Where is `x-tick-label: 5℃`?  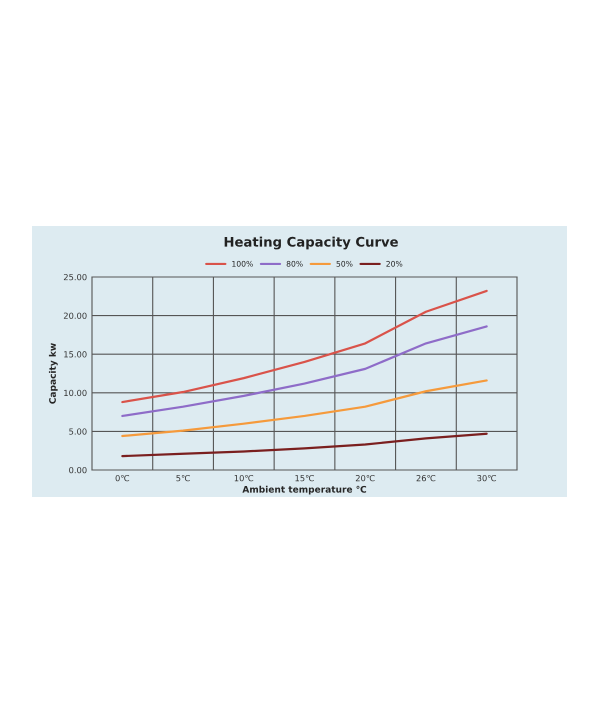
x-tick-label: 5℃ is located at coordinates (183, 478).